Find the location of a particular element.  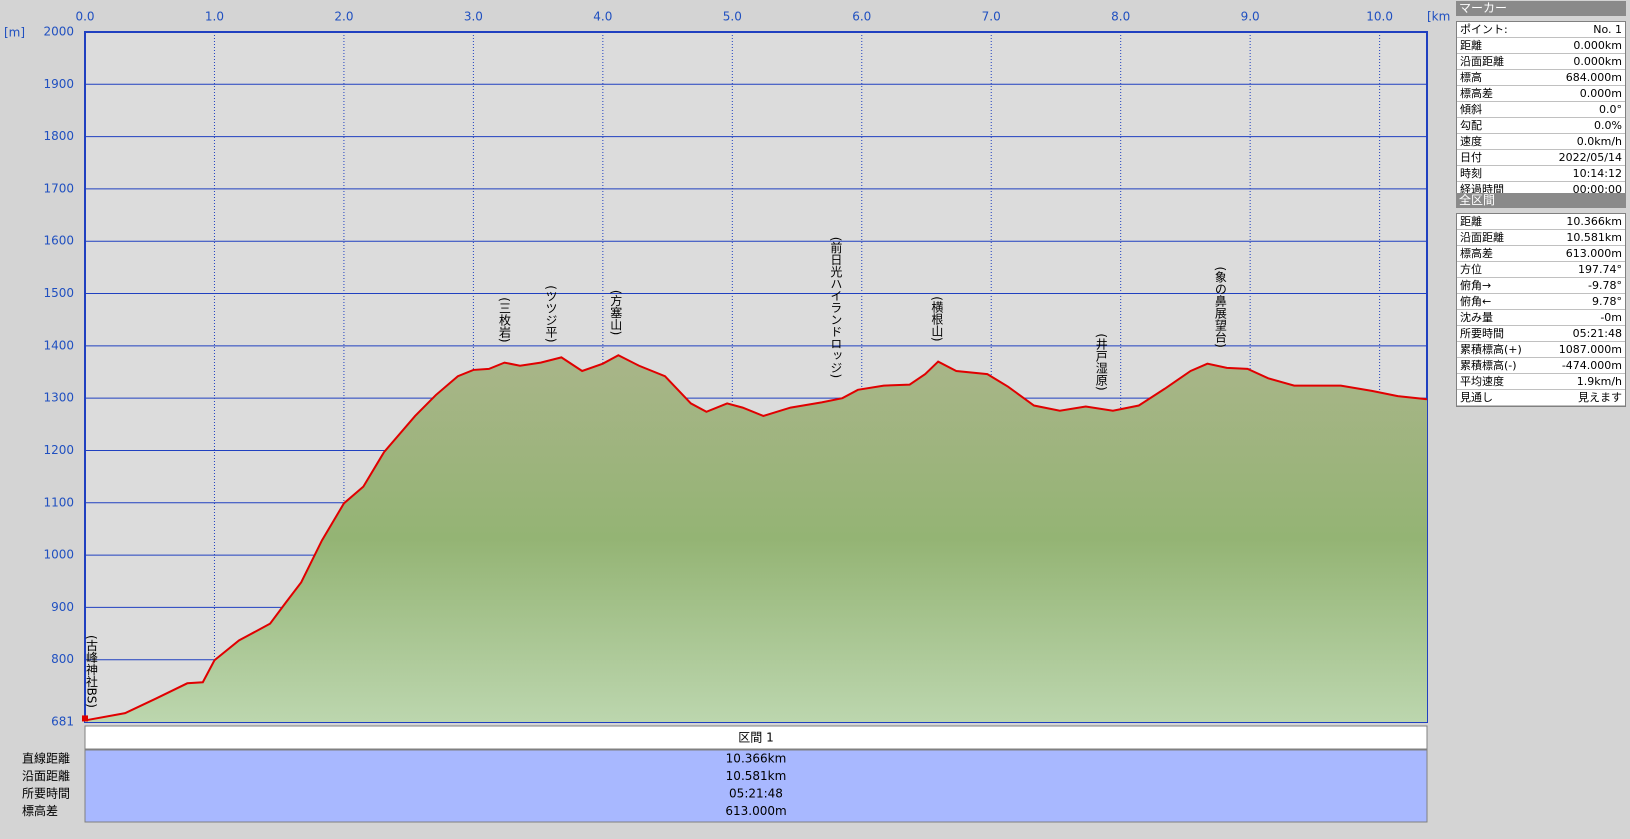

kv-row: 距離 0.000km is located at coordinates (1541, 46).